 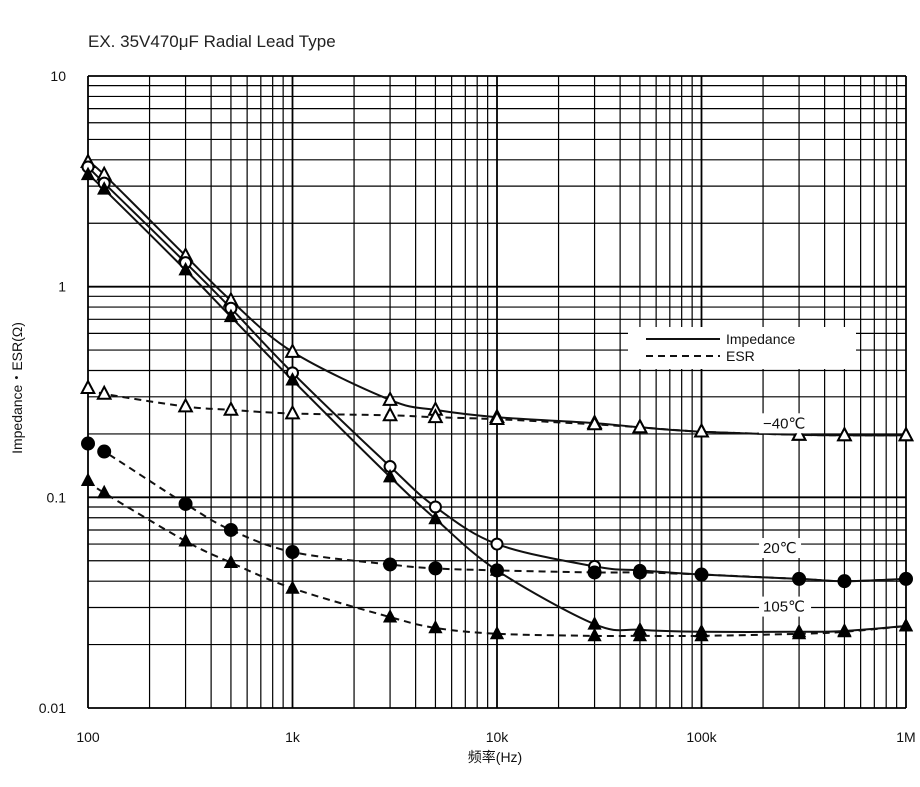 I want to click on legend-label-impedance: Impedance, so click(x=760, y=339).